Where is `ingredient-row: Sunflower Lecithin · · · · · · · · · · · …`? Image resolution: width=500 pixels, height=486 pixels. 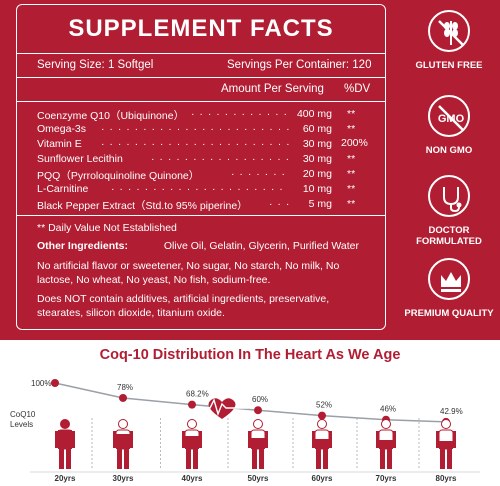
ingredient-row: Sunflower Lecithin · · · · · · · · · · · … is located at coordinates (207, 160).